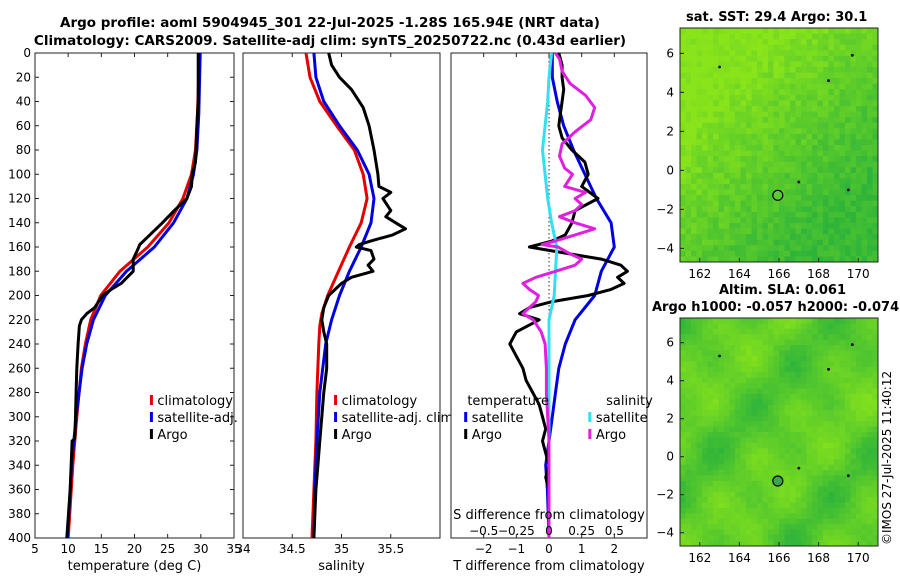  Describe the element at coordinates (699, 558) in the screenshot. I see `altim_sla_map-xtick-label: 162` at that location.